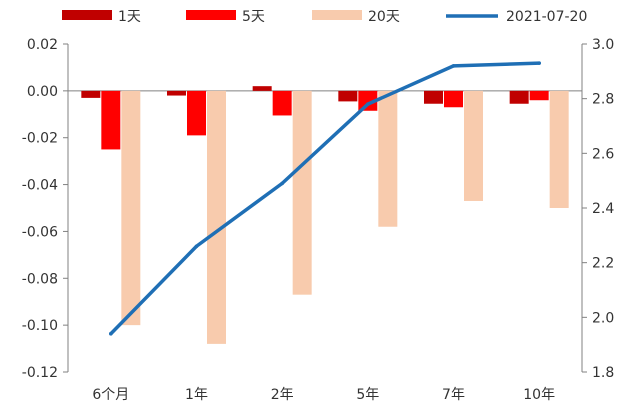  What do you see at coordinates (603, 154) in the screenshot?
I see `right-tick-label: 2.6` at bounding box center [603, 154].